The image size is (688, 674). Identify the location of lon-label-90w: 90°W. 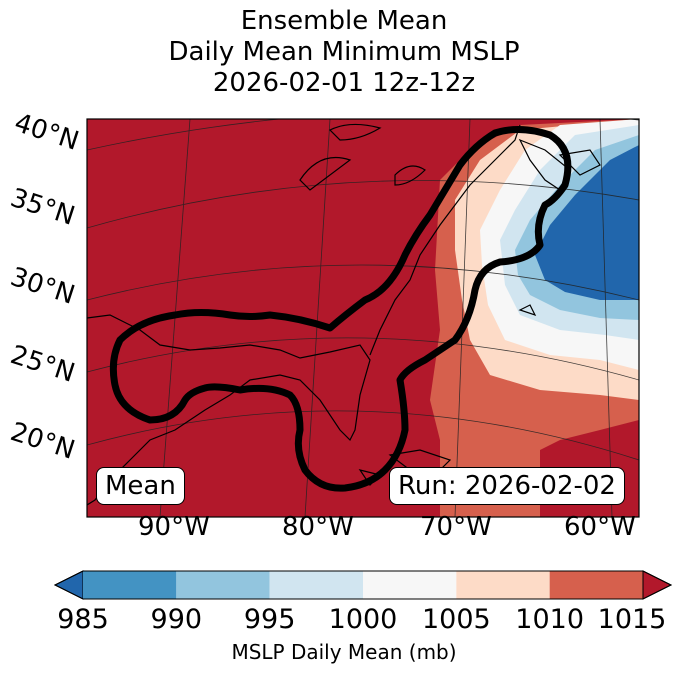
(174, 527).